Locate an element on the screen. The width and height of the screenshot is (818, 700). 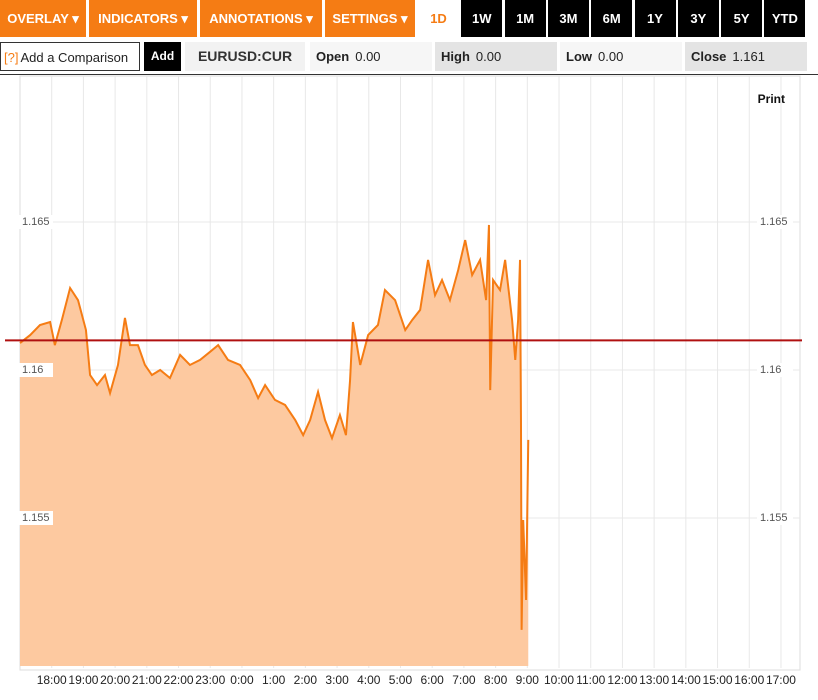
add-button: Add is located at coordinates (162, 56).